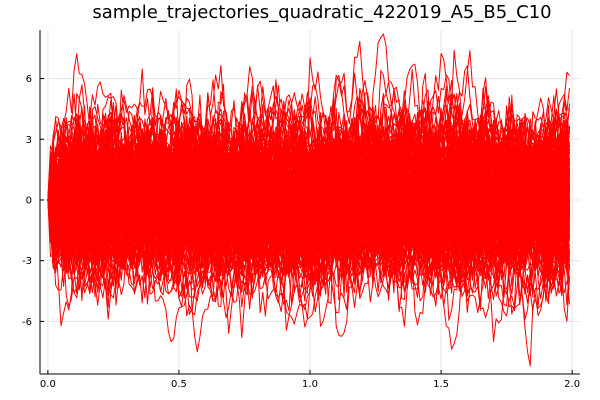 The height and width of the screenshot is (400, 600). What do you see at coordinates (27, 261) in the screenshot?
I see `y-tick-label: -3` at bounding box center [27, 261].